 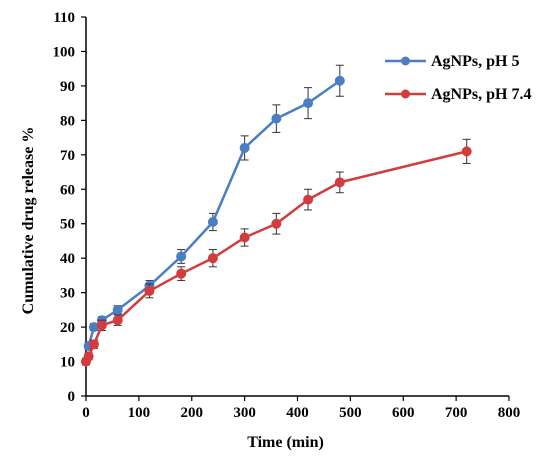 I want to click on y-tick-label: 50, so click(x=67, y=225).